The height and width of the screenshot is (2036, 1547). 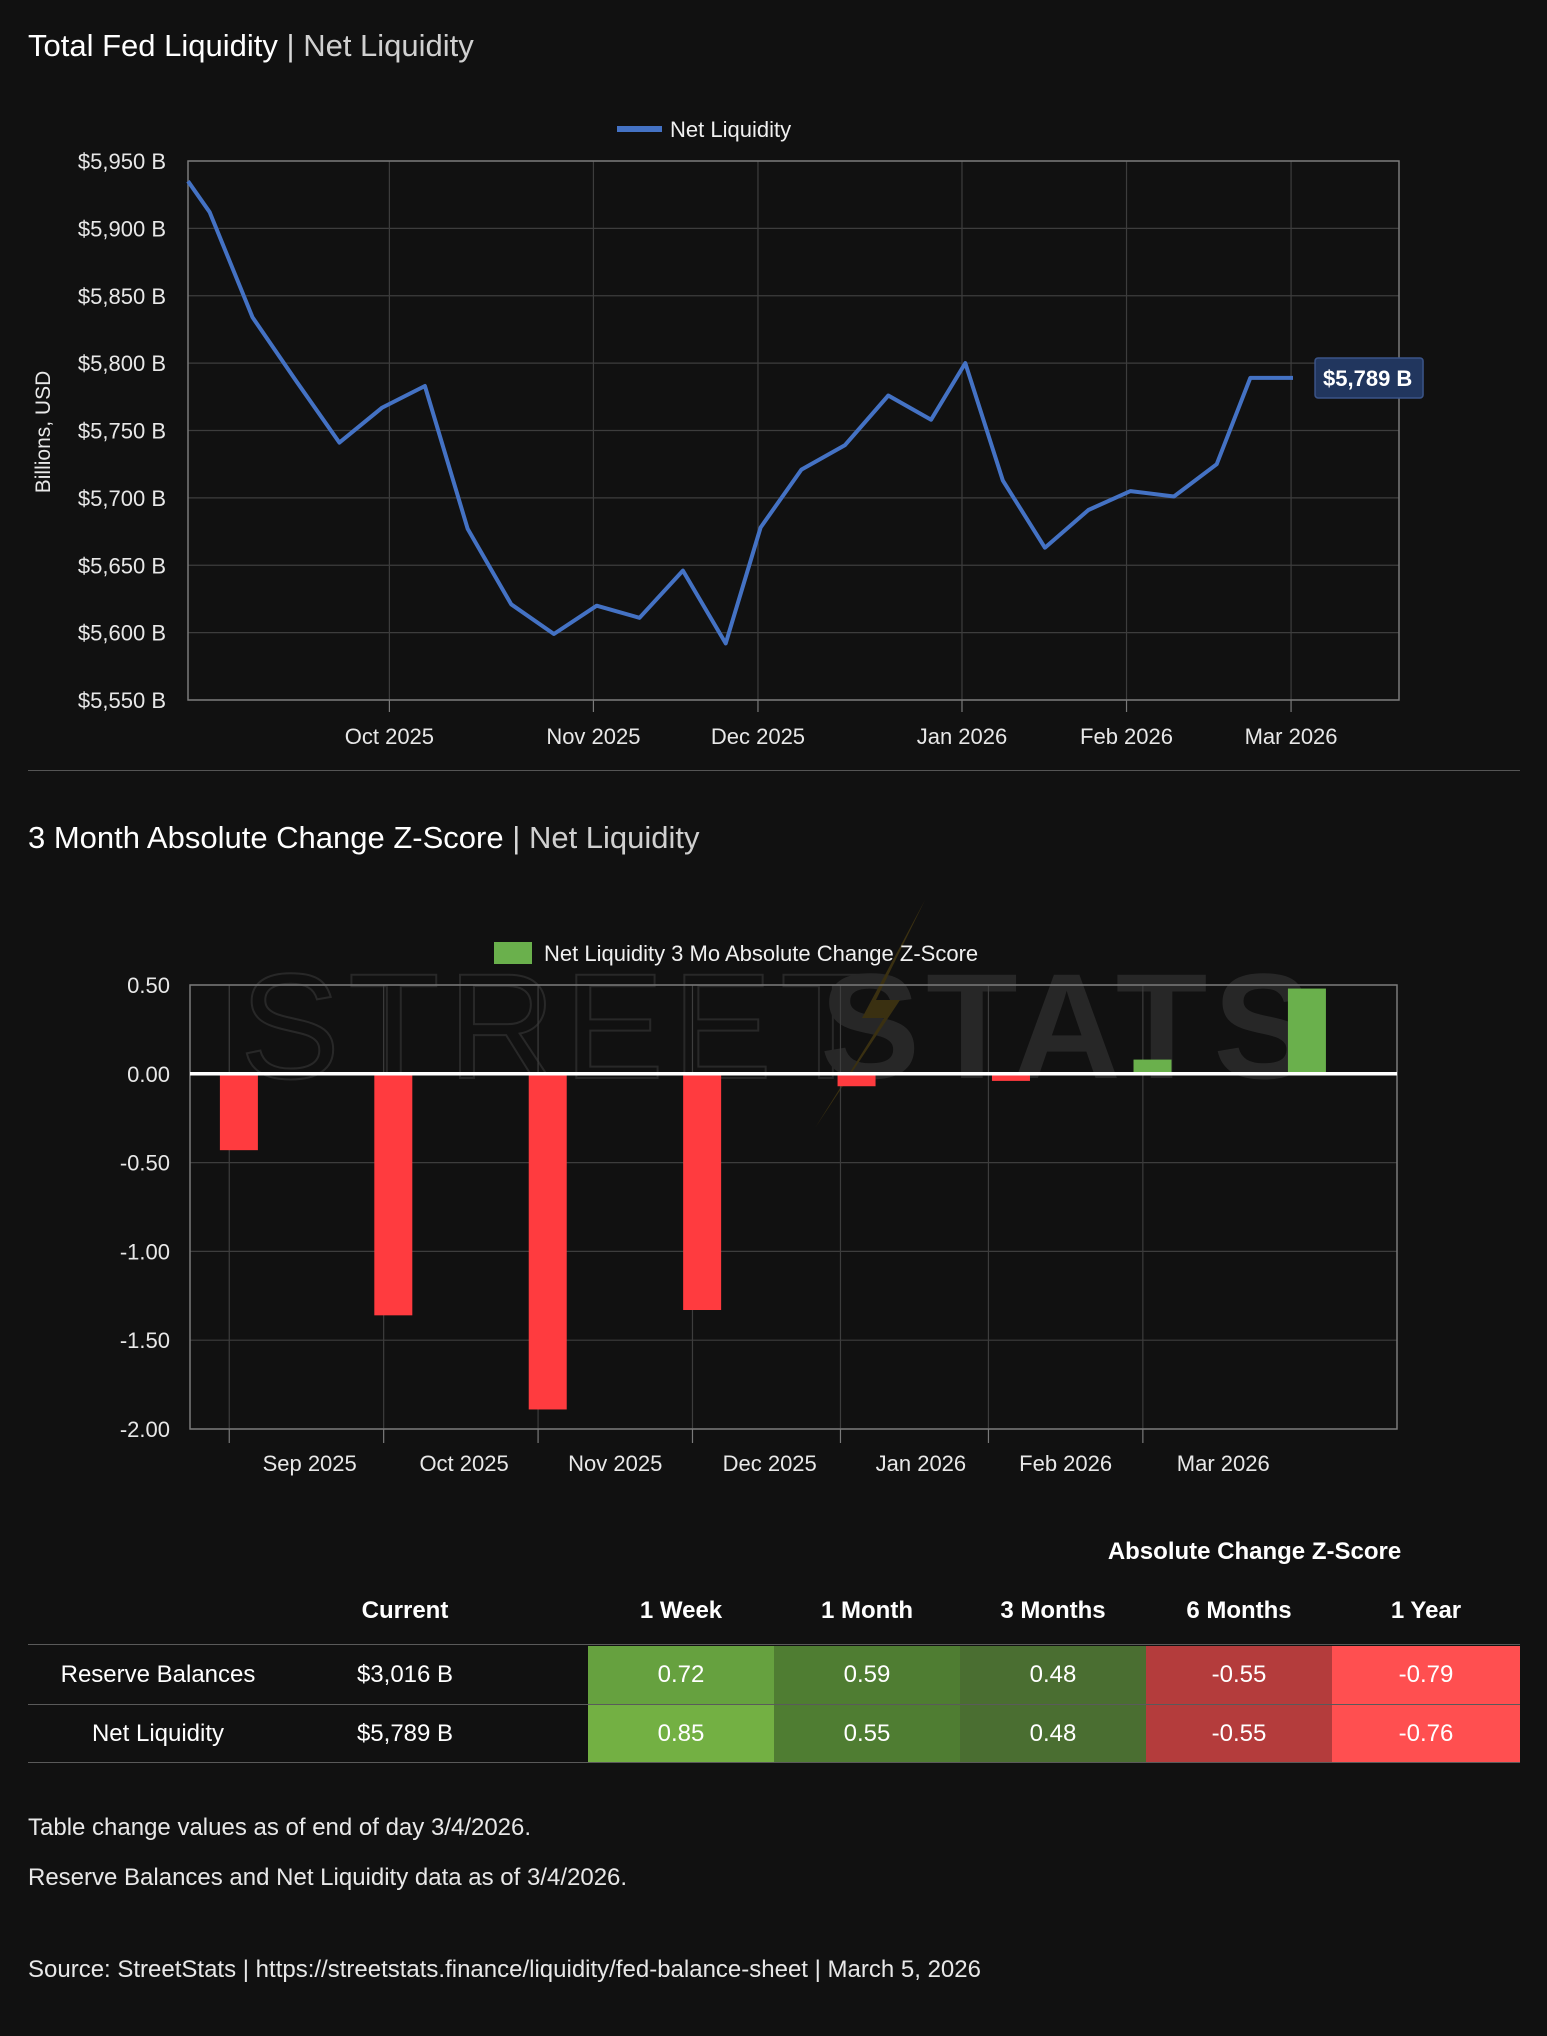 What do you see at coordinates (867, 1734) in the screenshot?
I see `zscore-cell-1-month: 0.55` at bounding box center [867, 1734].